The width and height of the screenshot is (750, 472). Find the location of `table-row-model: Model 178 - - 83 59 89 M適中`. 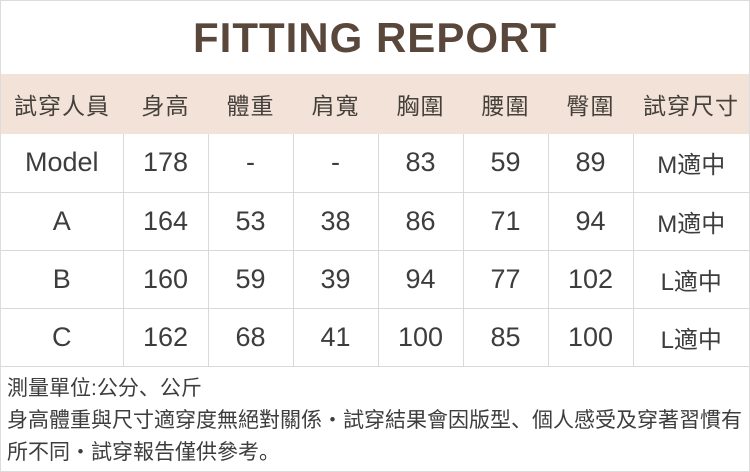

table-row-model: Model 178 - - 83 59 89 M適中 is located at coordinates (375, 163).